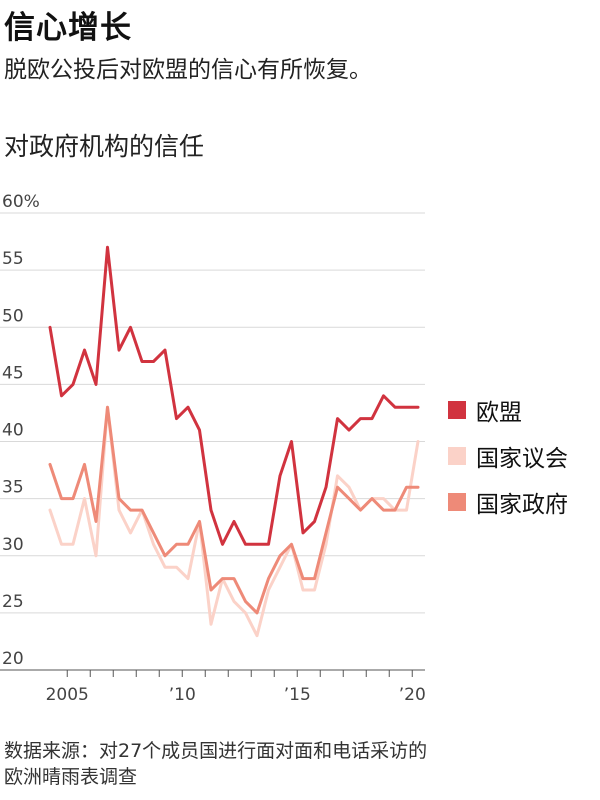  What do you see at coordinates (297, 695) in the screenshot?
I see `x-tick-label: ’15` at bounding box center [297, 695].